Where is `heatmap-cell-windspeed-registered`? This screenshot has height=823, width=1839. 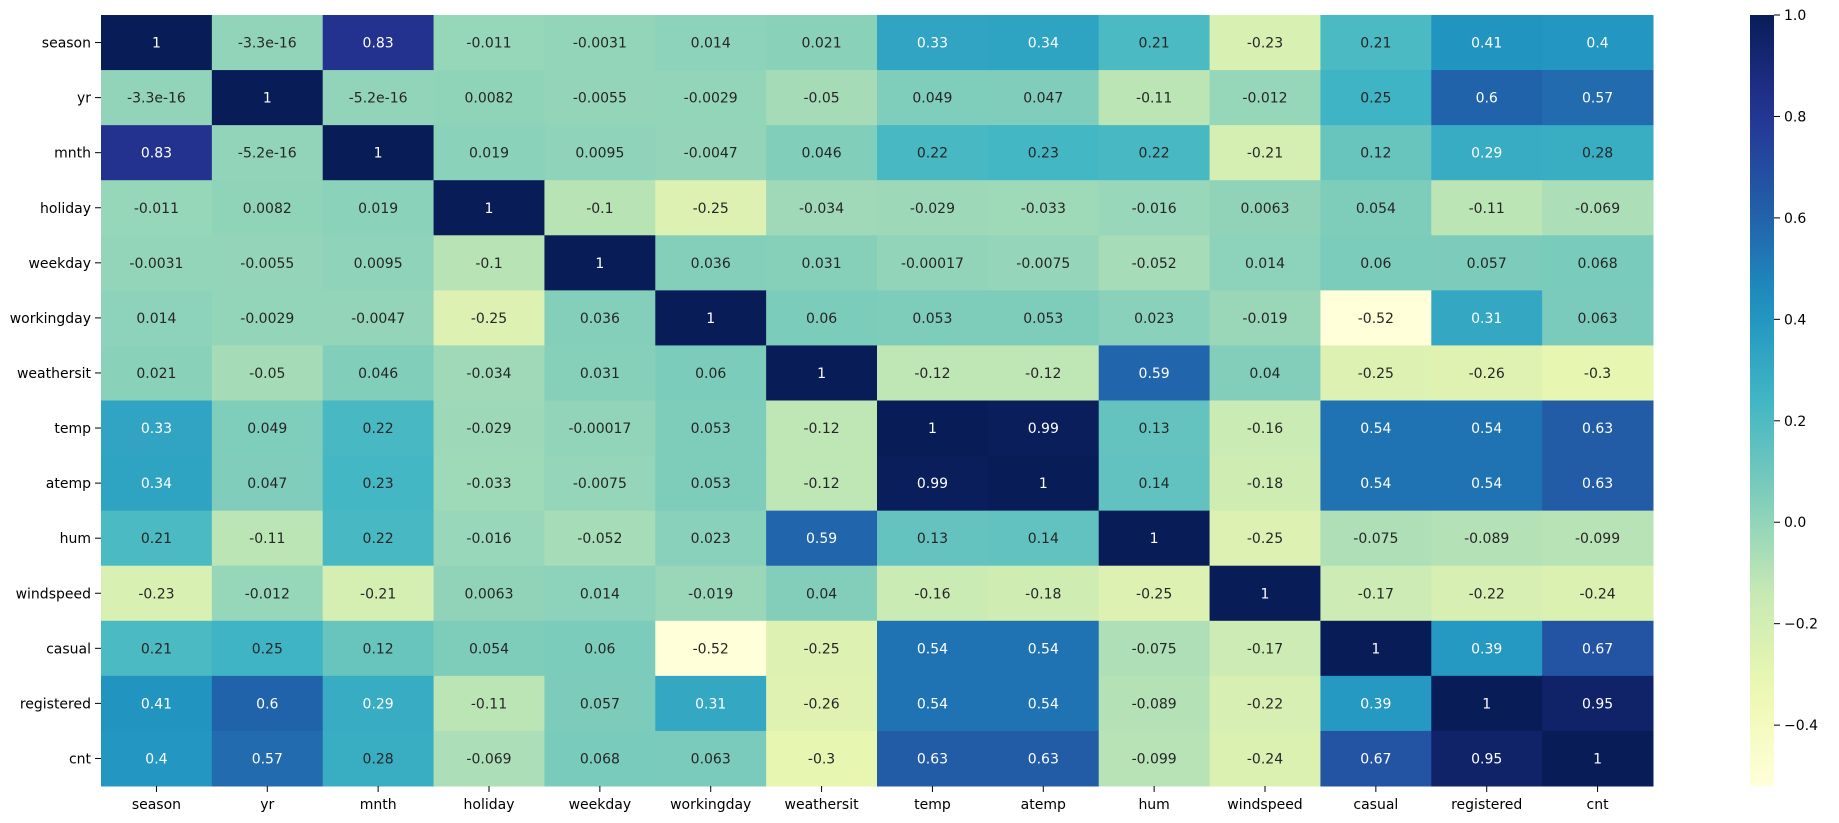 heatmap-cell-windspeed-registered is located at coordinates (1487, 593).